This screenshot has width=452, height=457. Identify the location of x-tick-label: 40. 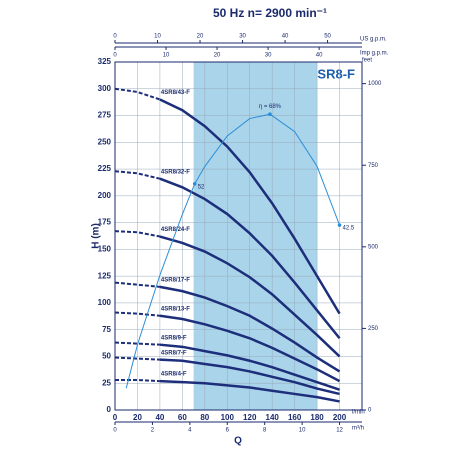
(159, 417).